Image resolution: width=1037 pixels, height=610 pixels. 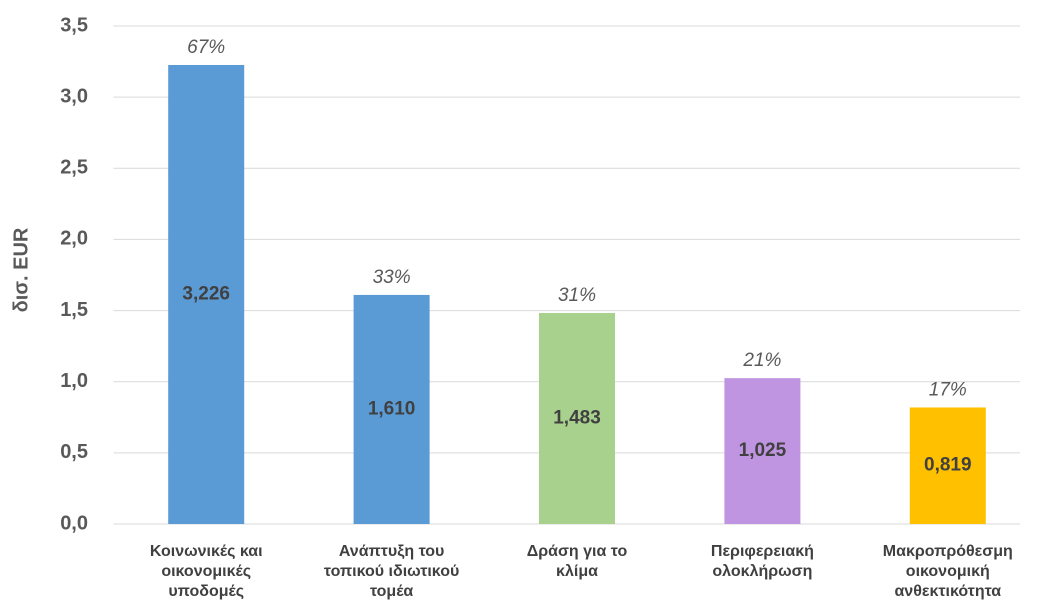 I want to click on value-label: 1,483, so click(x=577, y=418).